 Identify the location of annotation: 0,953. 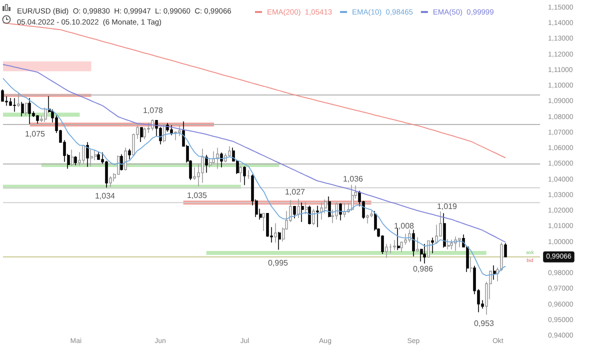
(484, 323).